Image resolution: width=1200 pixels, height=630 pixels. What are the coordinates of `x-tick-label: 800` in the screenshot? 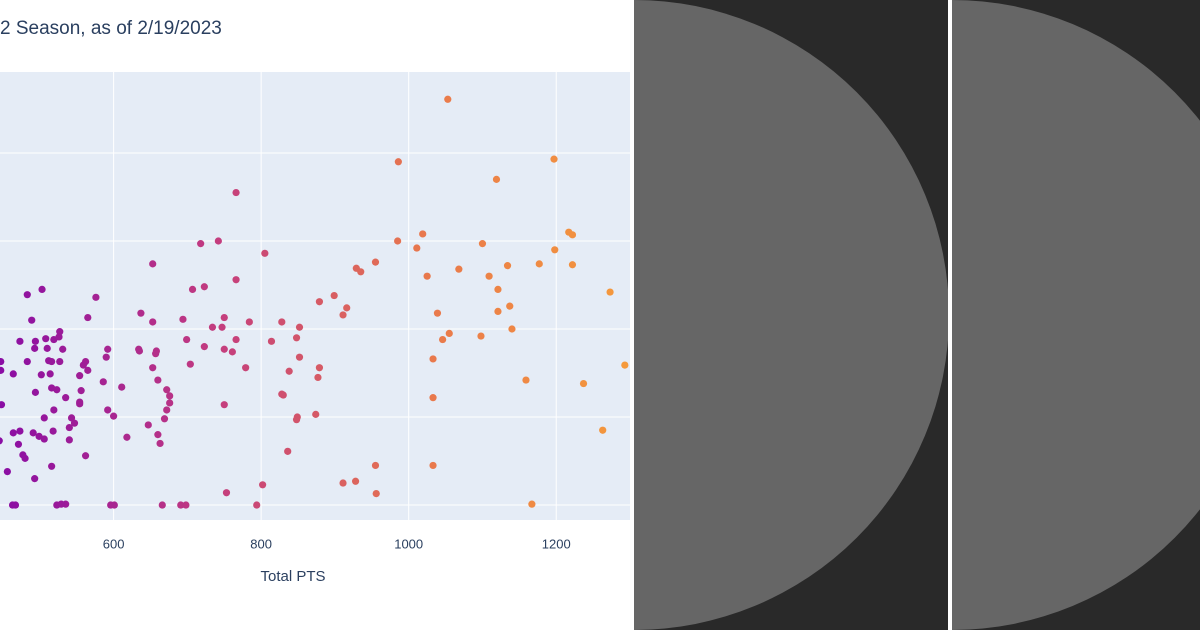 It's located at (261, 543).